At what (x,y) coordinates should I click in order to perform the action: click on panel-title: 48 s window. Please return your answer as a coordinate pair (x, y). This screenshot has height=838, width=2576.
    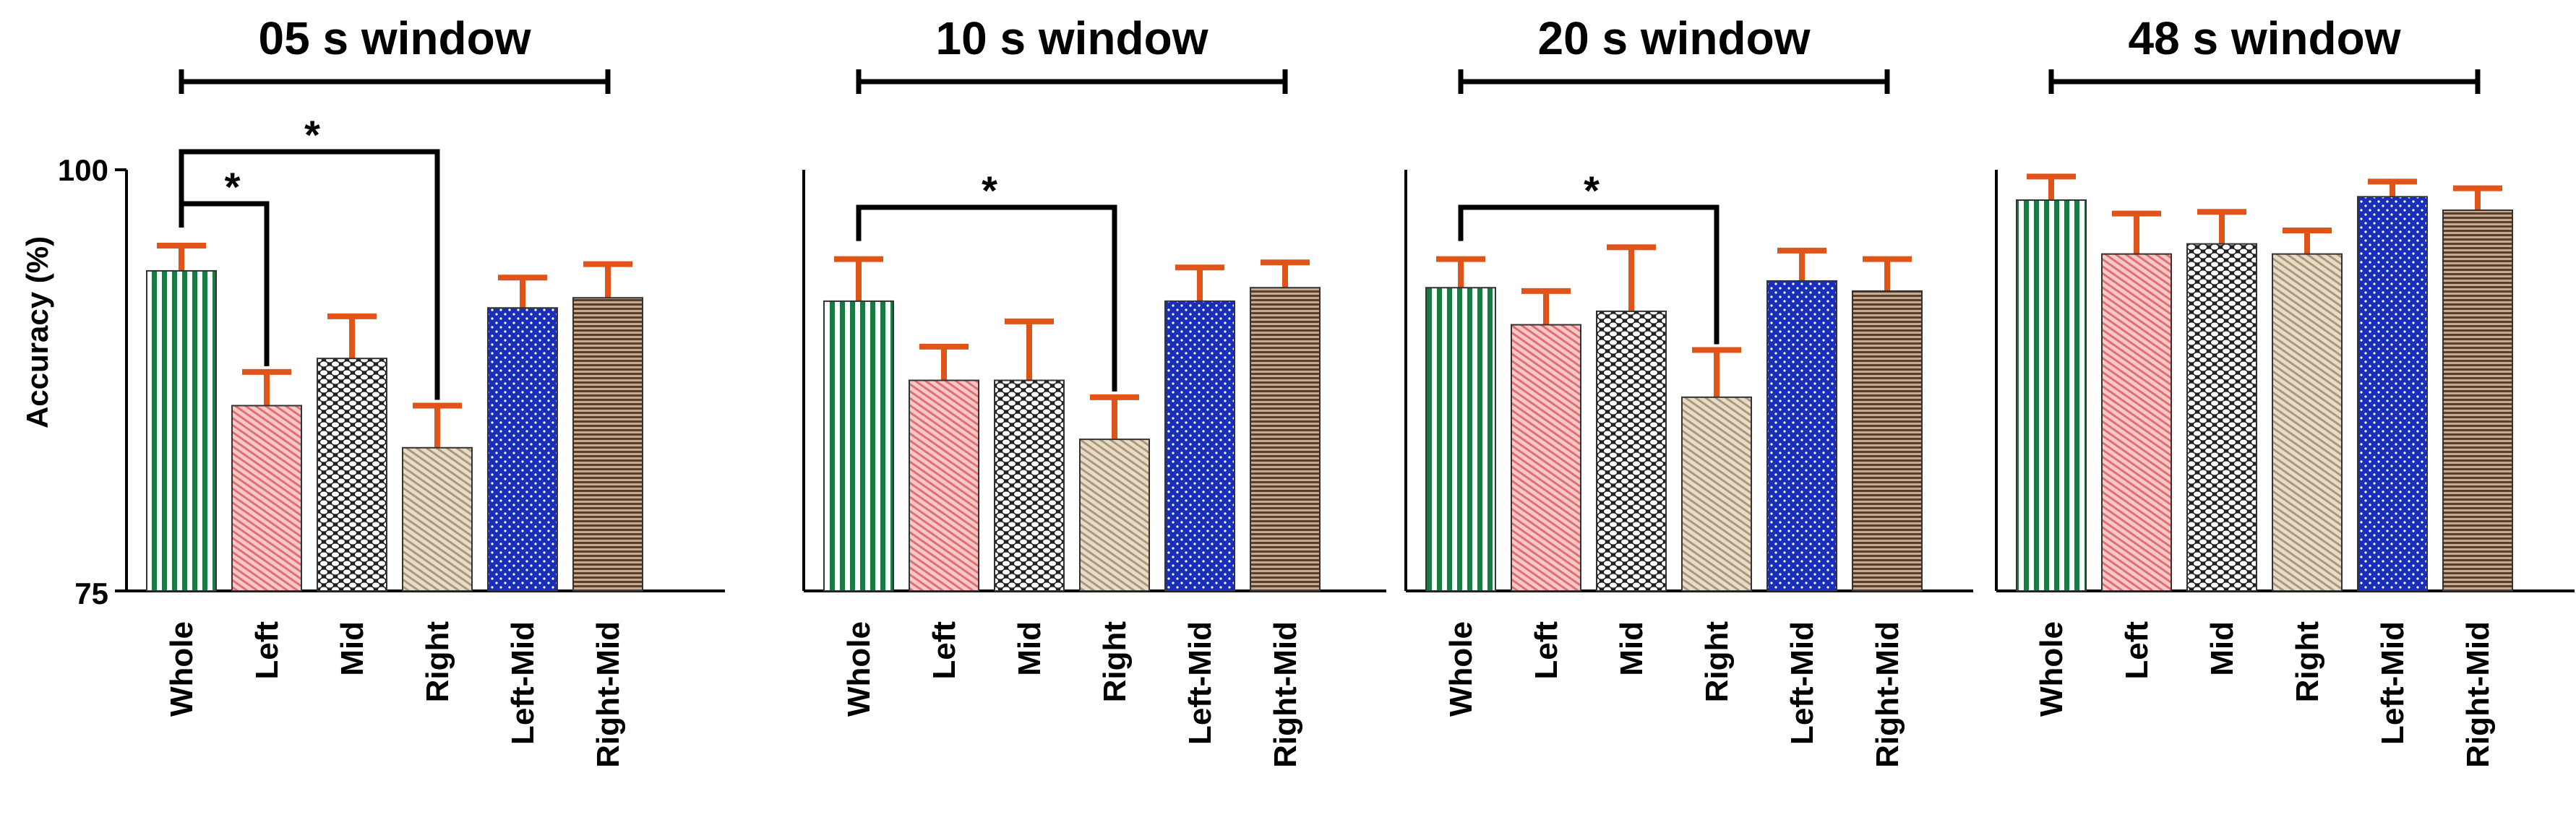
    Looking at the image, I should click on (2265, 38).